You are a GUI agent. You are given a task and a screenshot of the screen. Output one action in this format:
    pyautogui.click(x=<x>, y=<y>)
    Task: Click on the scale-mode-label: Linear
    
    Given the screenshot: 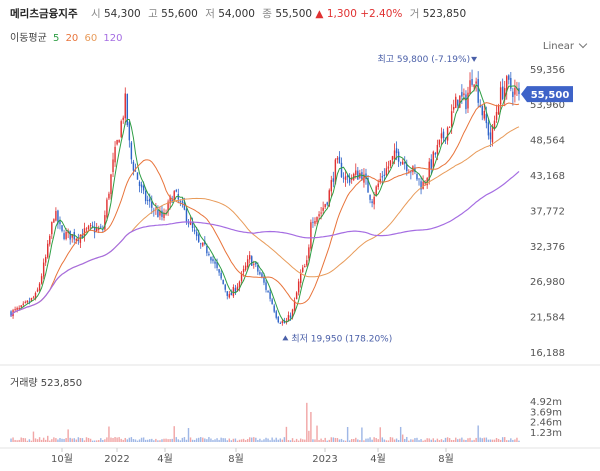 What is the action you would take?
    pyautogui.click(x=558, y=46)
    